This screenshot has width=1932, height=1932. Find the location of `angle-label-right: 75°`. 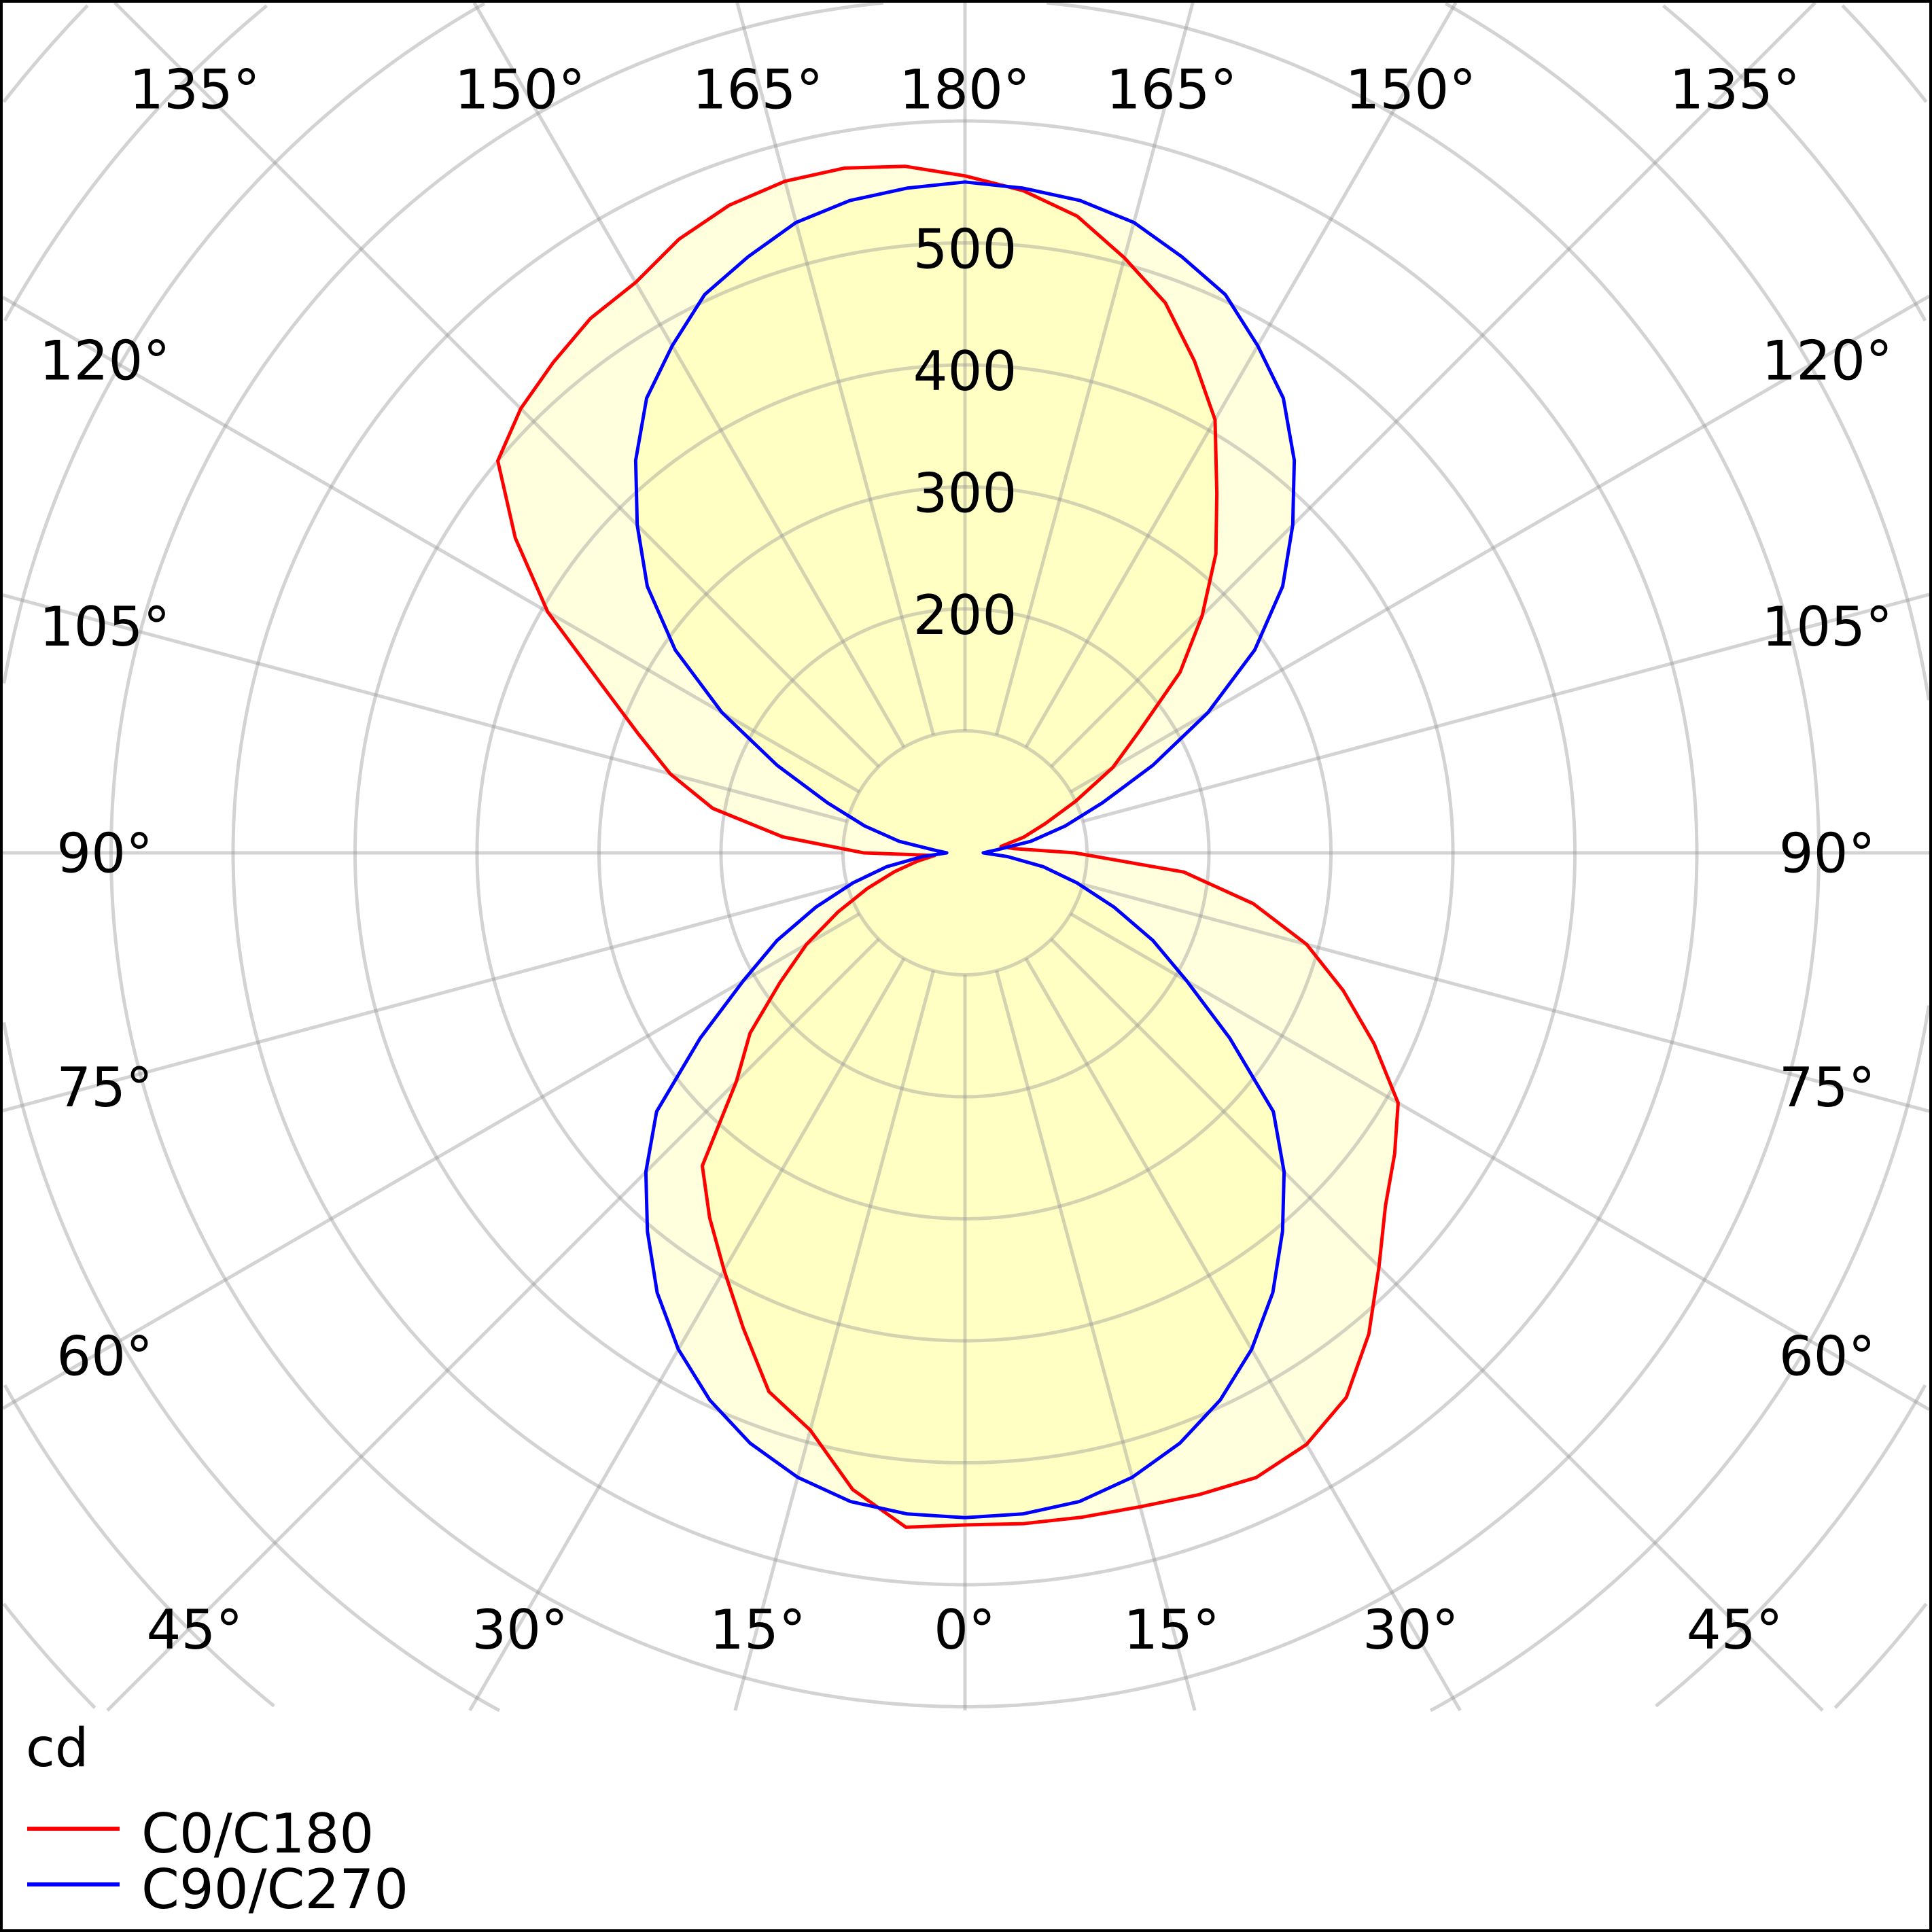

angle-label-right: 75° is located at coordinates (1827, 1087).